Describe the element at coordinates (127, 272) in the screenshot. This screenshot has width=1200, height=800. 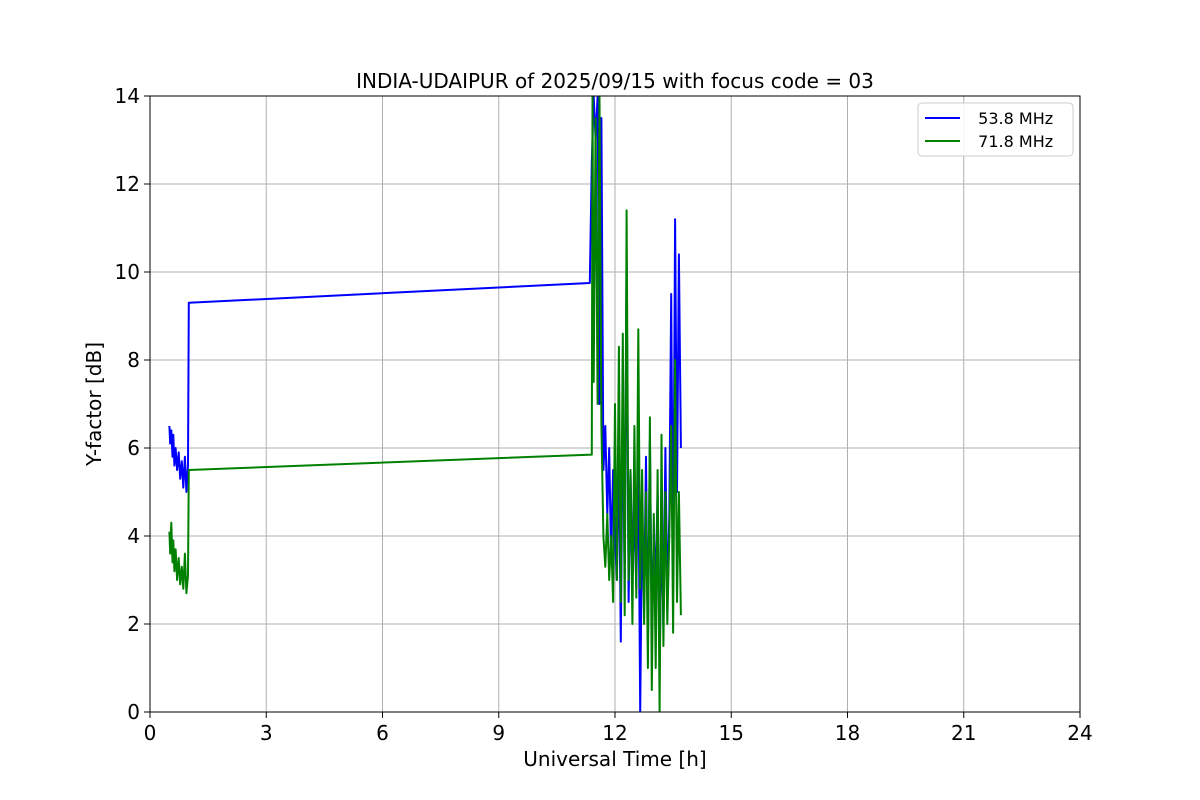
I see `y-tick-label: 10` at that location.